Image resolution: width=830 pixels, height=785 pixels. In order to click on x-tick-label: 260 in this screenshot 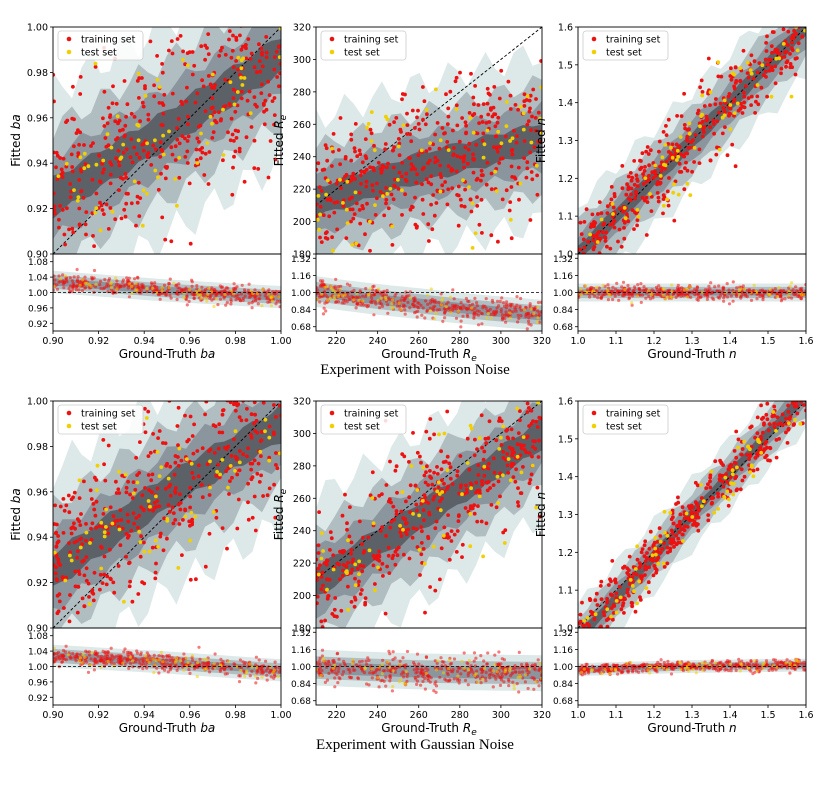, I will do `click(419, 341)`.